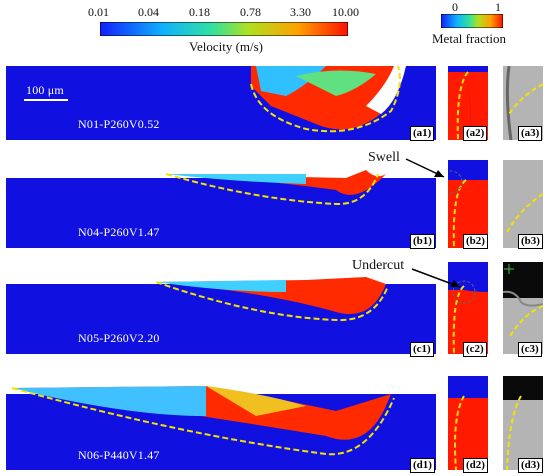 Image resolution: width=550 pixels, height=476 pixels. I want to click on annotation-swell: Swell, so click(384, 157).